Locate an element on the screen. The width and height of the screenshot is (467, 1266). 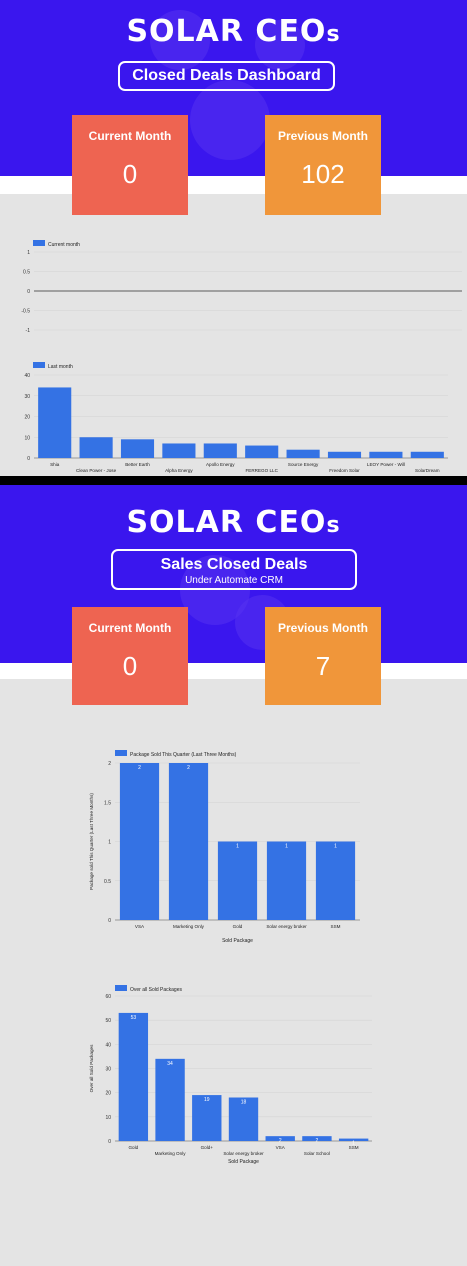
y-tick-label: 20 is located at coordinates (108, 1094).